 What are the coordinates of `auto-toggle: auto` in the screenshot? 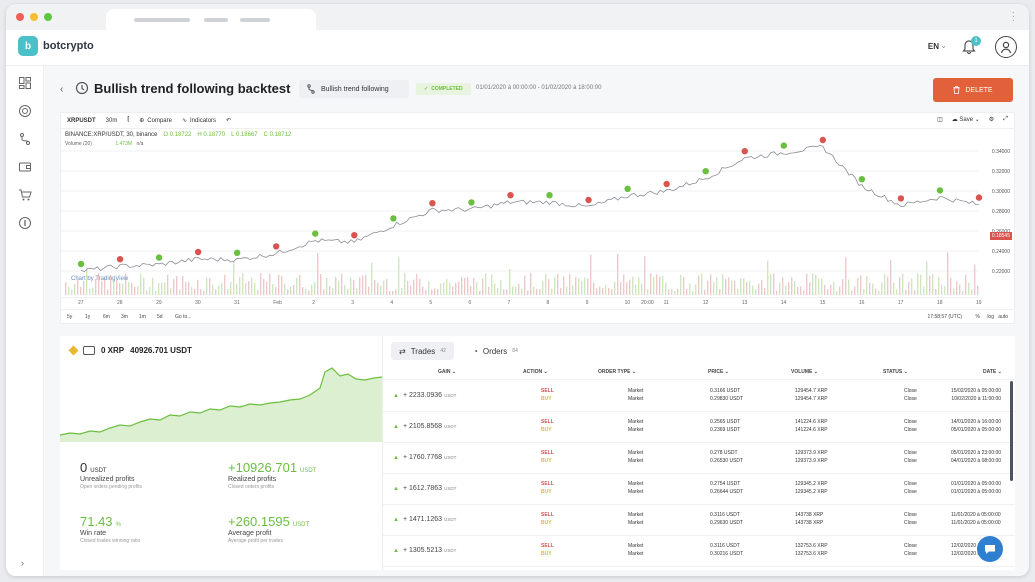 It's located at (1003, 317).